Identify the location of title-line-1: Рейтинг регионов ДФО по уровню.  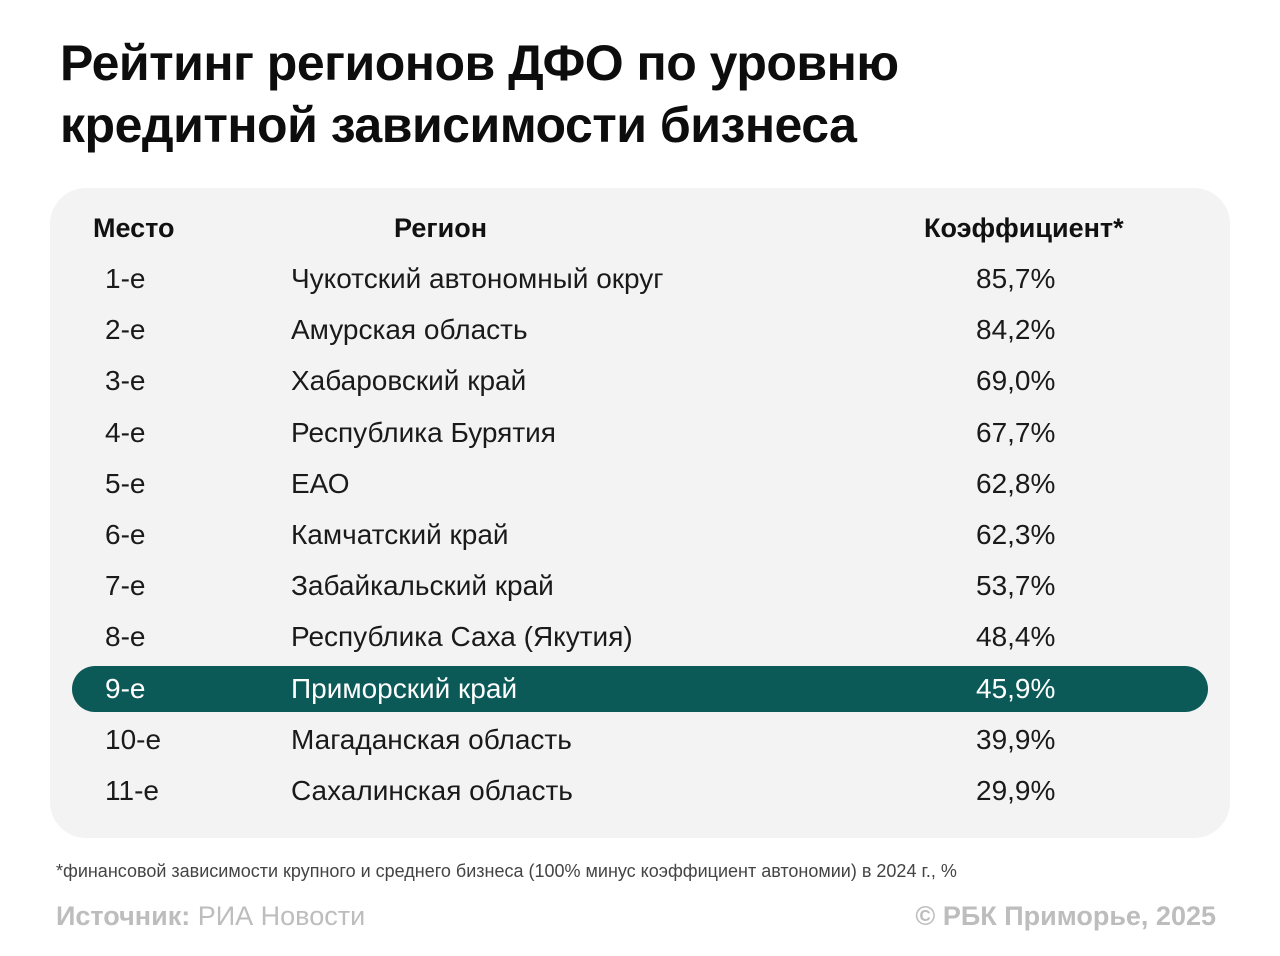
(479, 63).